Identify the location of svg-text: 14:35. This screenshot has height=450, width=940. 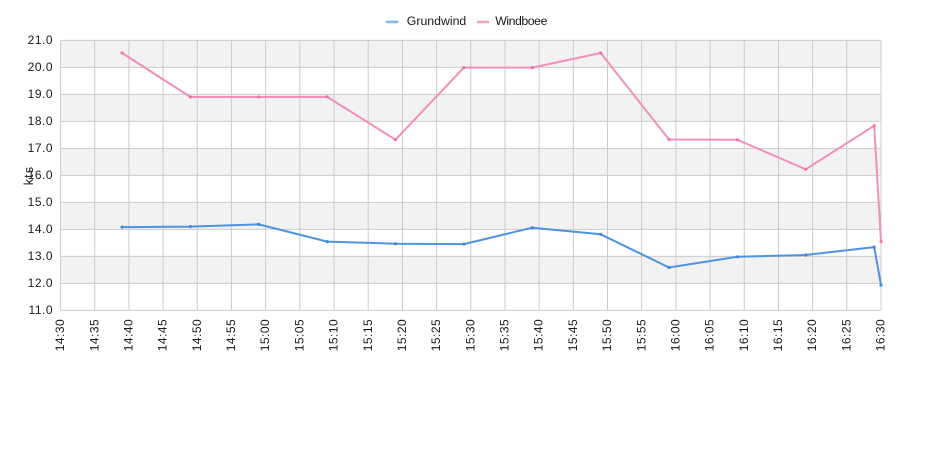
(94, 335).